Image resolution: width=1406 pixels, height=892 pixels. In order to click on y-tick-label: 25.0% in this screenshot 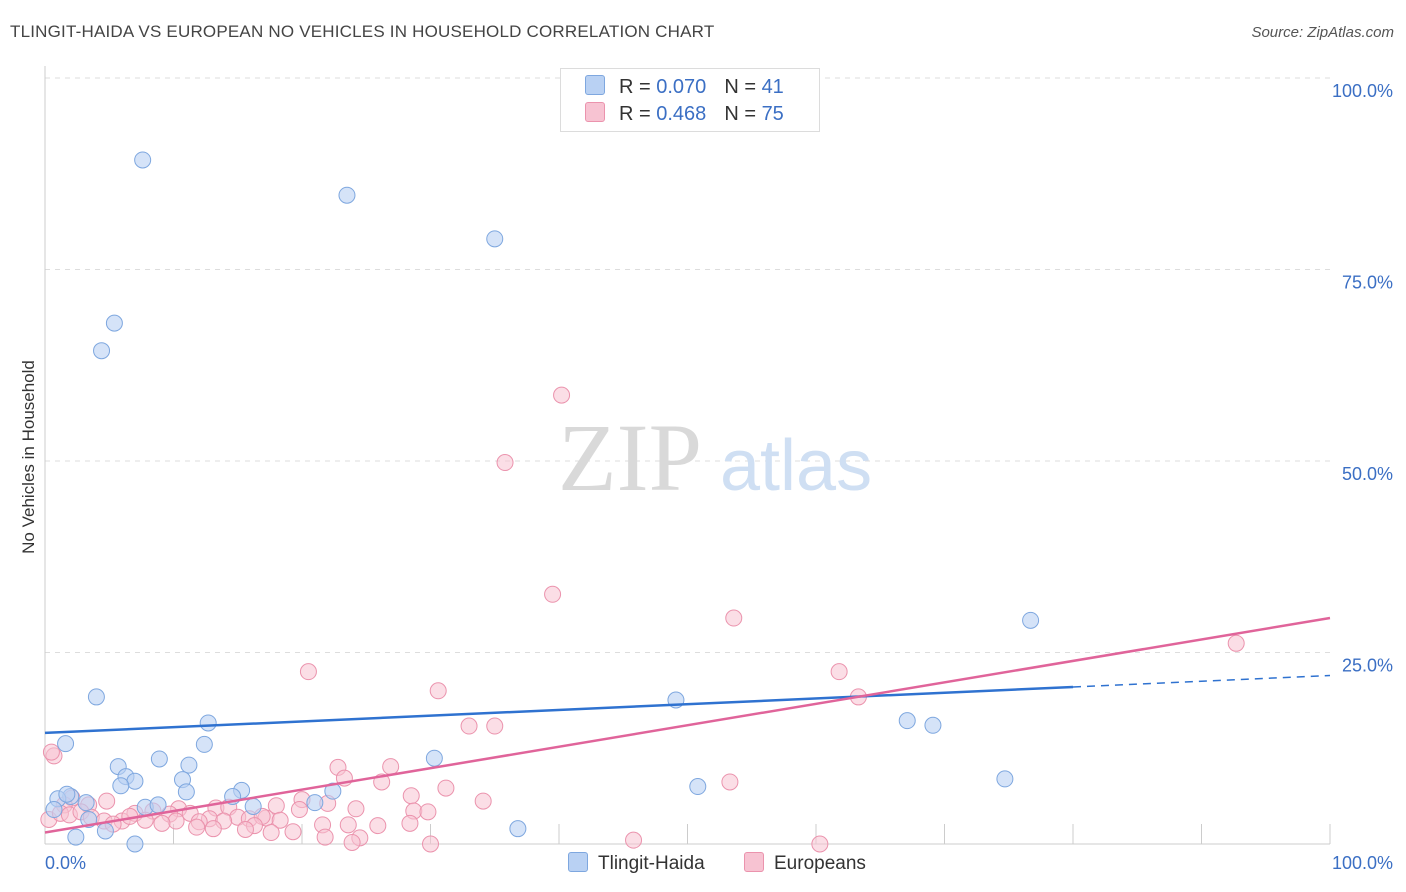, I will do `click(1367, 666)`.